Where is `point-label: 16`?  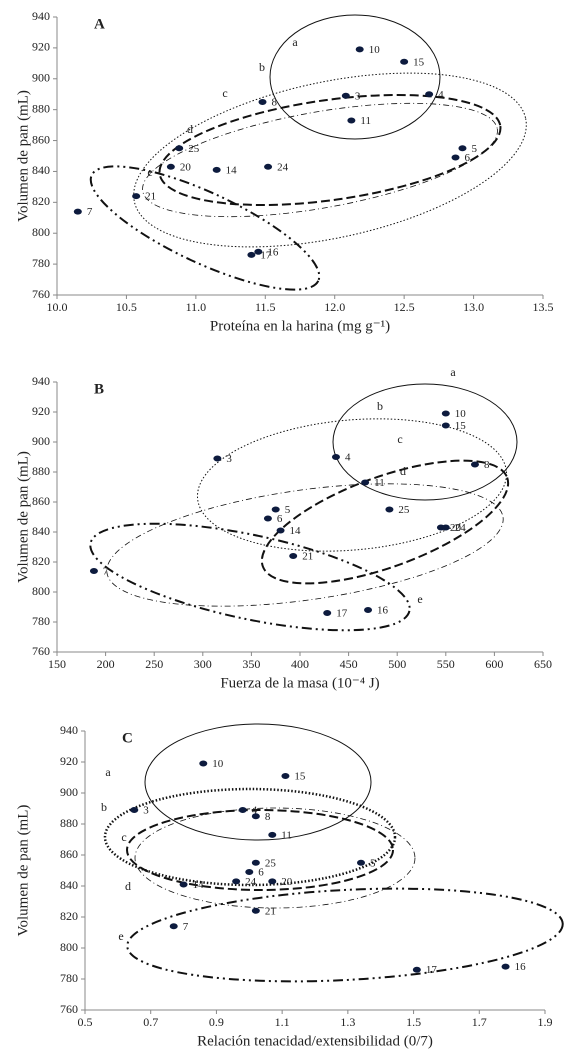
point-label: 16 is located at coordinates (521, 967).